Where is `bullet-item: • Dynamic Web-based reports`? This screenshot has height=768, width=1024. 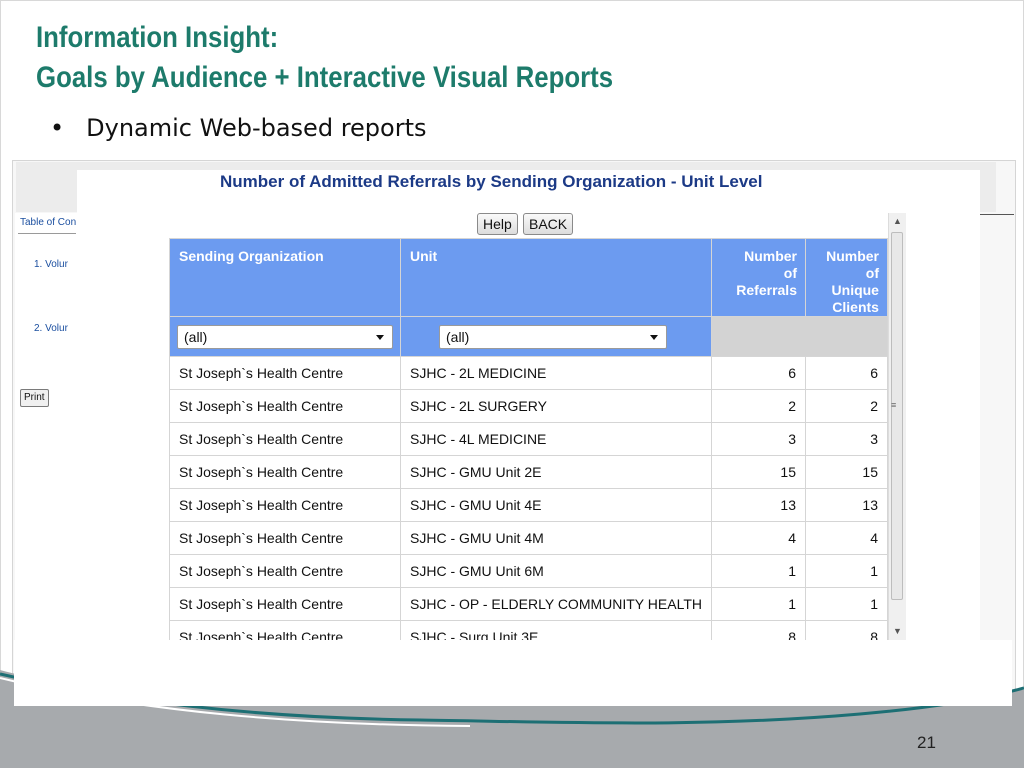 bullet-item: • Dynamic Web-based reports is located at coordinates (238, 128).